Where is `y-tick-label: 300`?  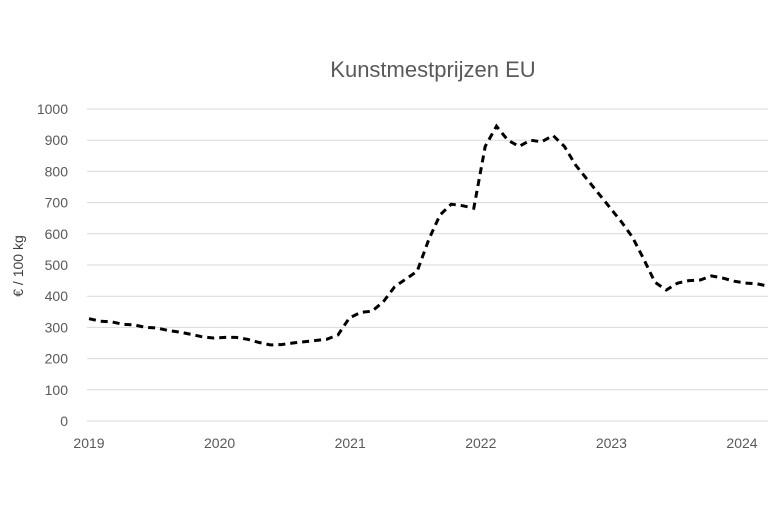
y-tick-label: 300 is located at coordinates (57, 327).